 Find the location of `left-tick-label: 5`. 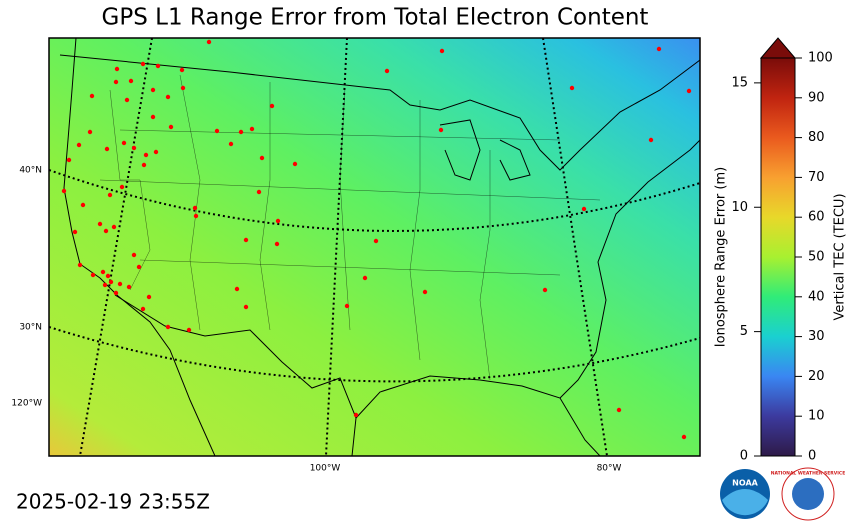

left-tick-label: 5 is located at coordinates (744, 331).